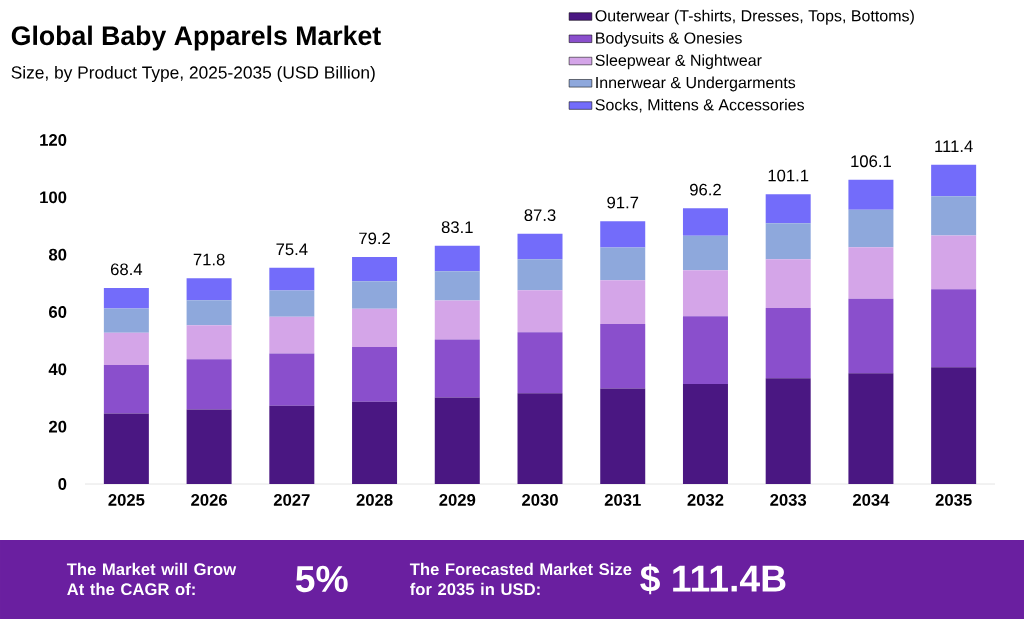  Describe the element at coordinates (292, 249) in the screenshot. I see `total-label: 75.4` at that location.